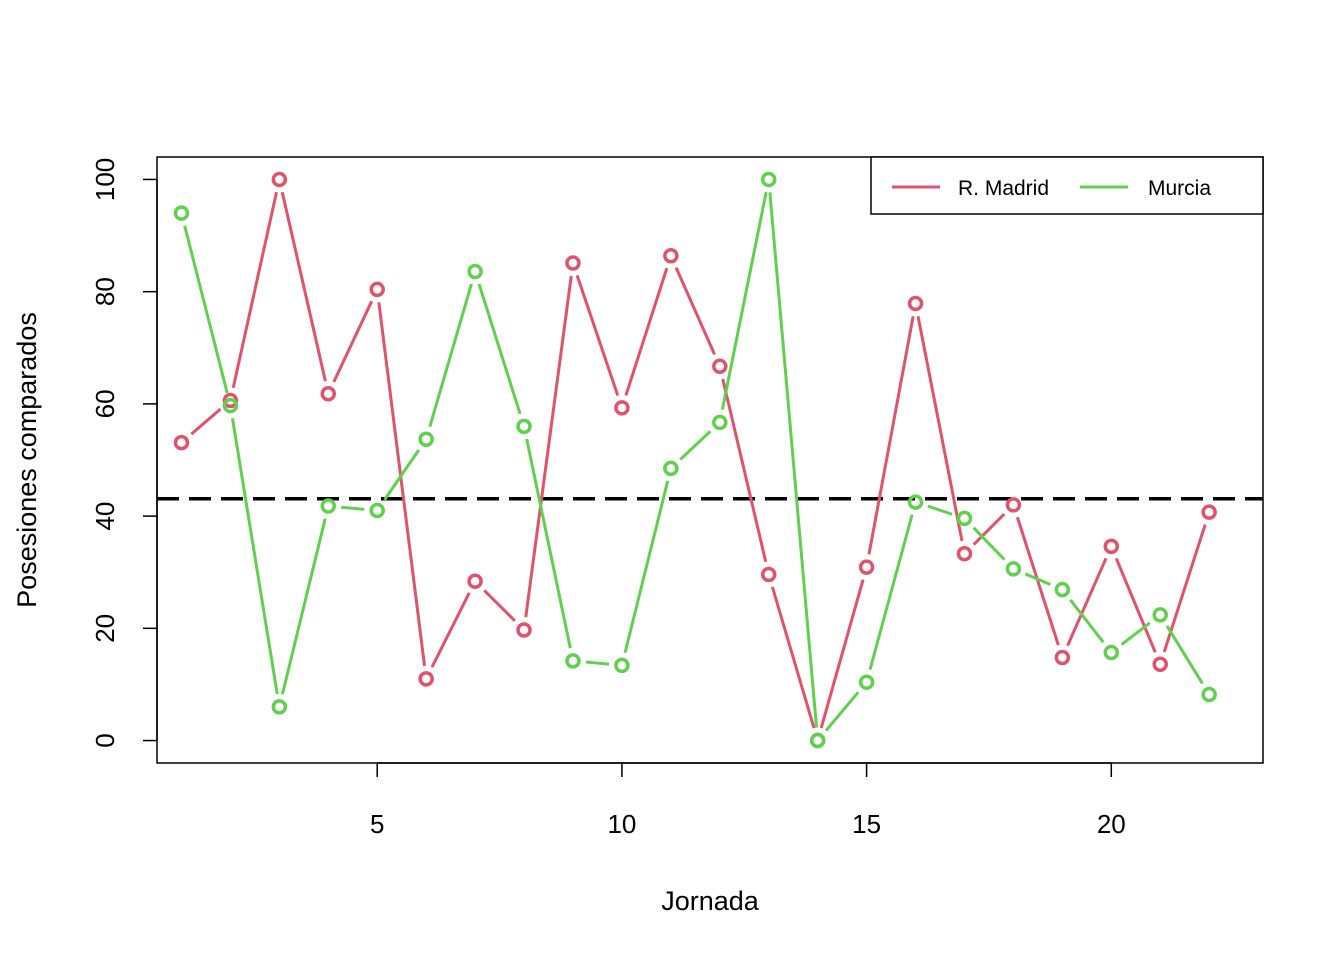 The height and width of the screenshot is (960, 1344). What do you see at coordinates (1003, 188) in the screenshot?
I see `legend-label-r-madrid: R. Madrid` at bounding box center [1003, 188].